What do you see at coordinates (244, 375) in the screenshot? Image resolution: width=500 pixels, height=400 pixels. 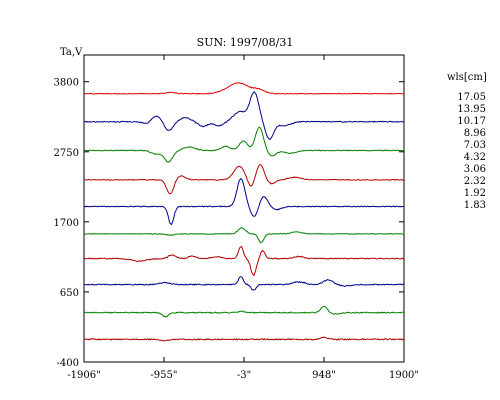 I see `x-tick-label: -3"` at bounding box center [244, 375].